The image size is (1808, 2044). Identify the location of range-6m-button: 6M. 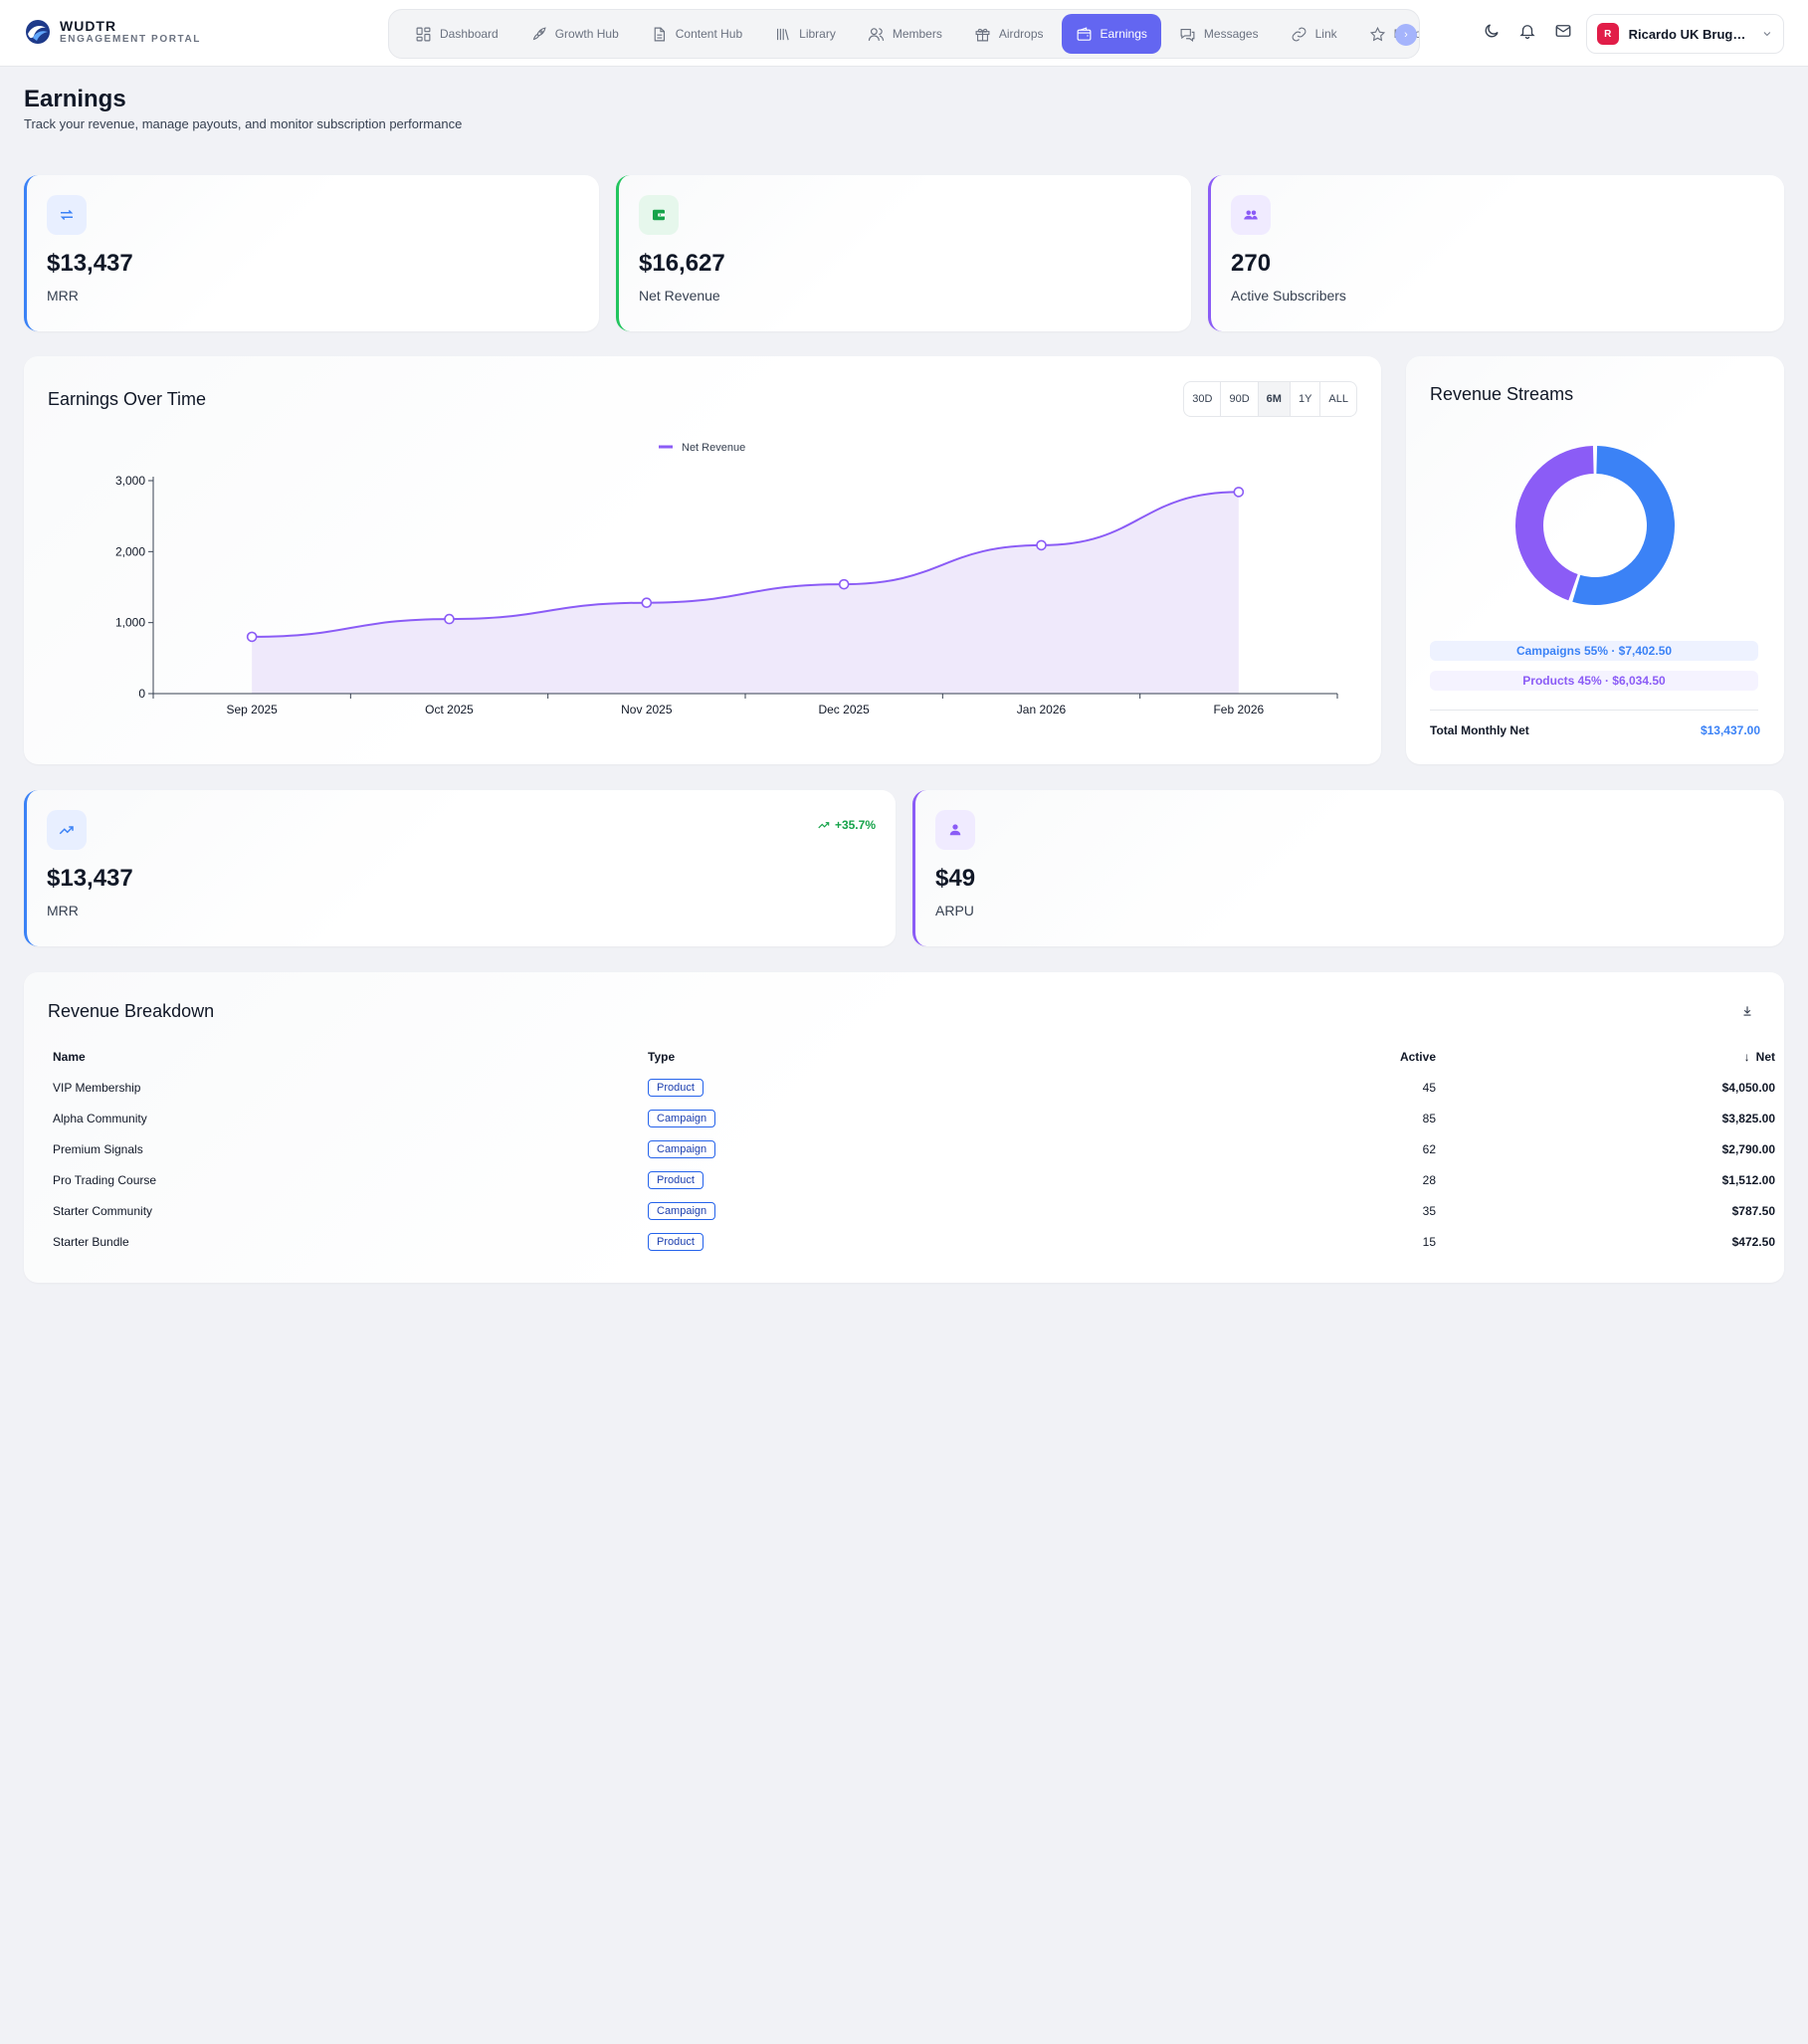
(1274, 399).